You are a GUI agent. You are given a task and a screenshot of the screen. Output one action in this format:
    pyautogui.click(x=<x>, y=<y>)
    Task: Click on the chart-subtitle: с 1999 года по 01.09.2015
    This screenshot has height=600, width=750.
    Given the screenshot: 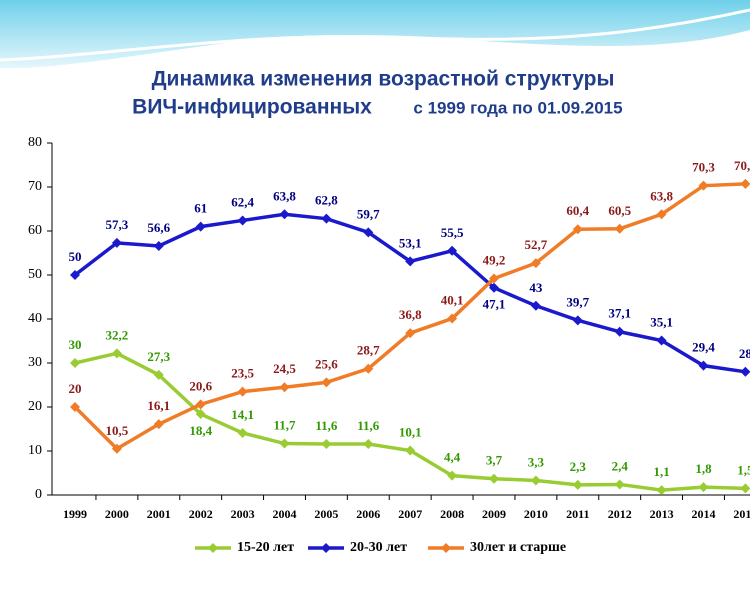 What is the action you would take?
    pyautogui.click(x=517, y=107)
    